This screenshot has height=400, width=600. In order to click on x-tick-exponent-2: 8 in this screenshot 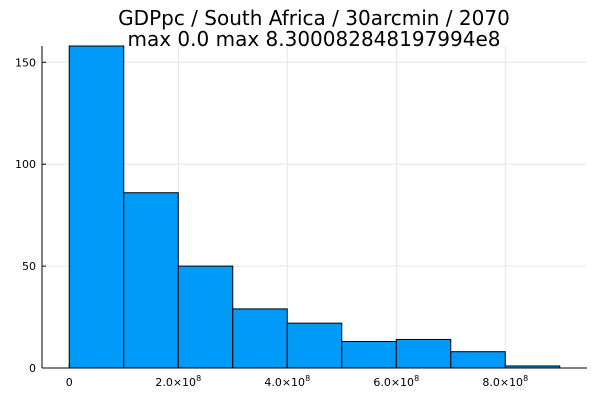, I will do `click(307, 378)`.